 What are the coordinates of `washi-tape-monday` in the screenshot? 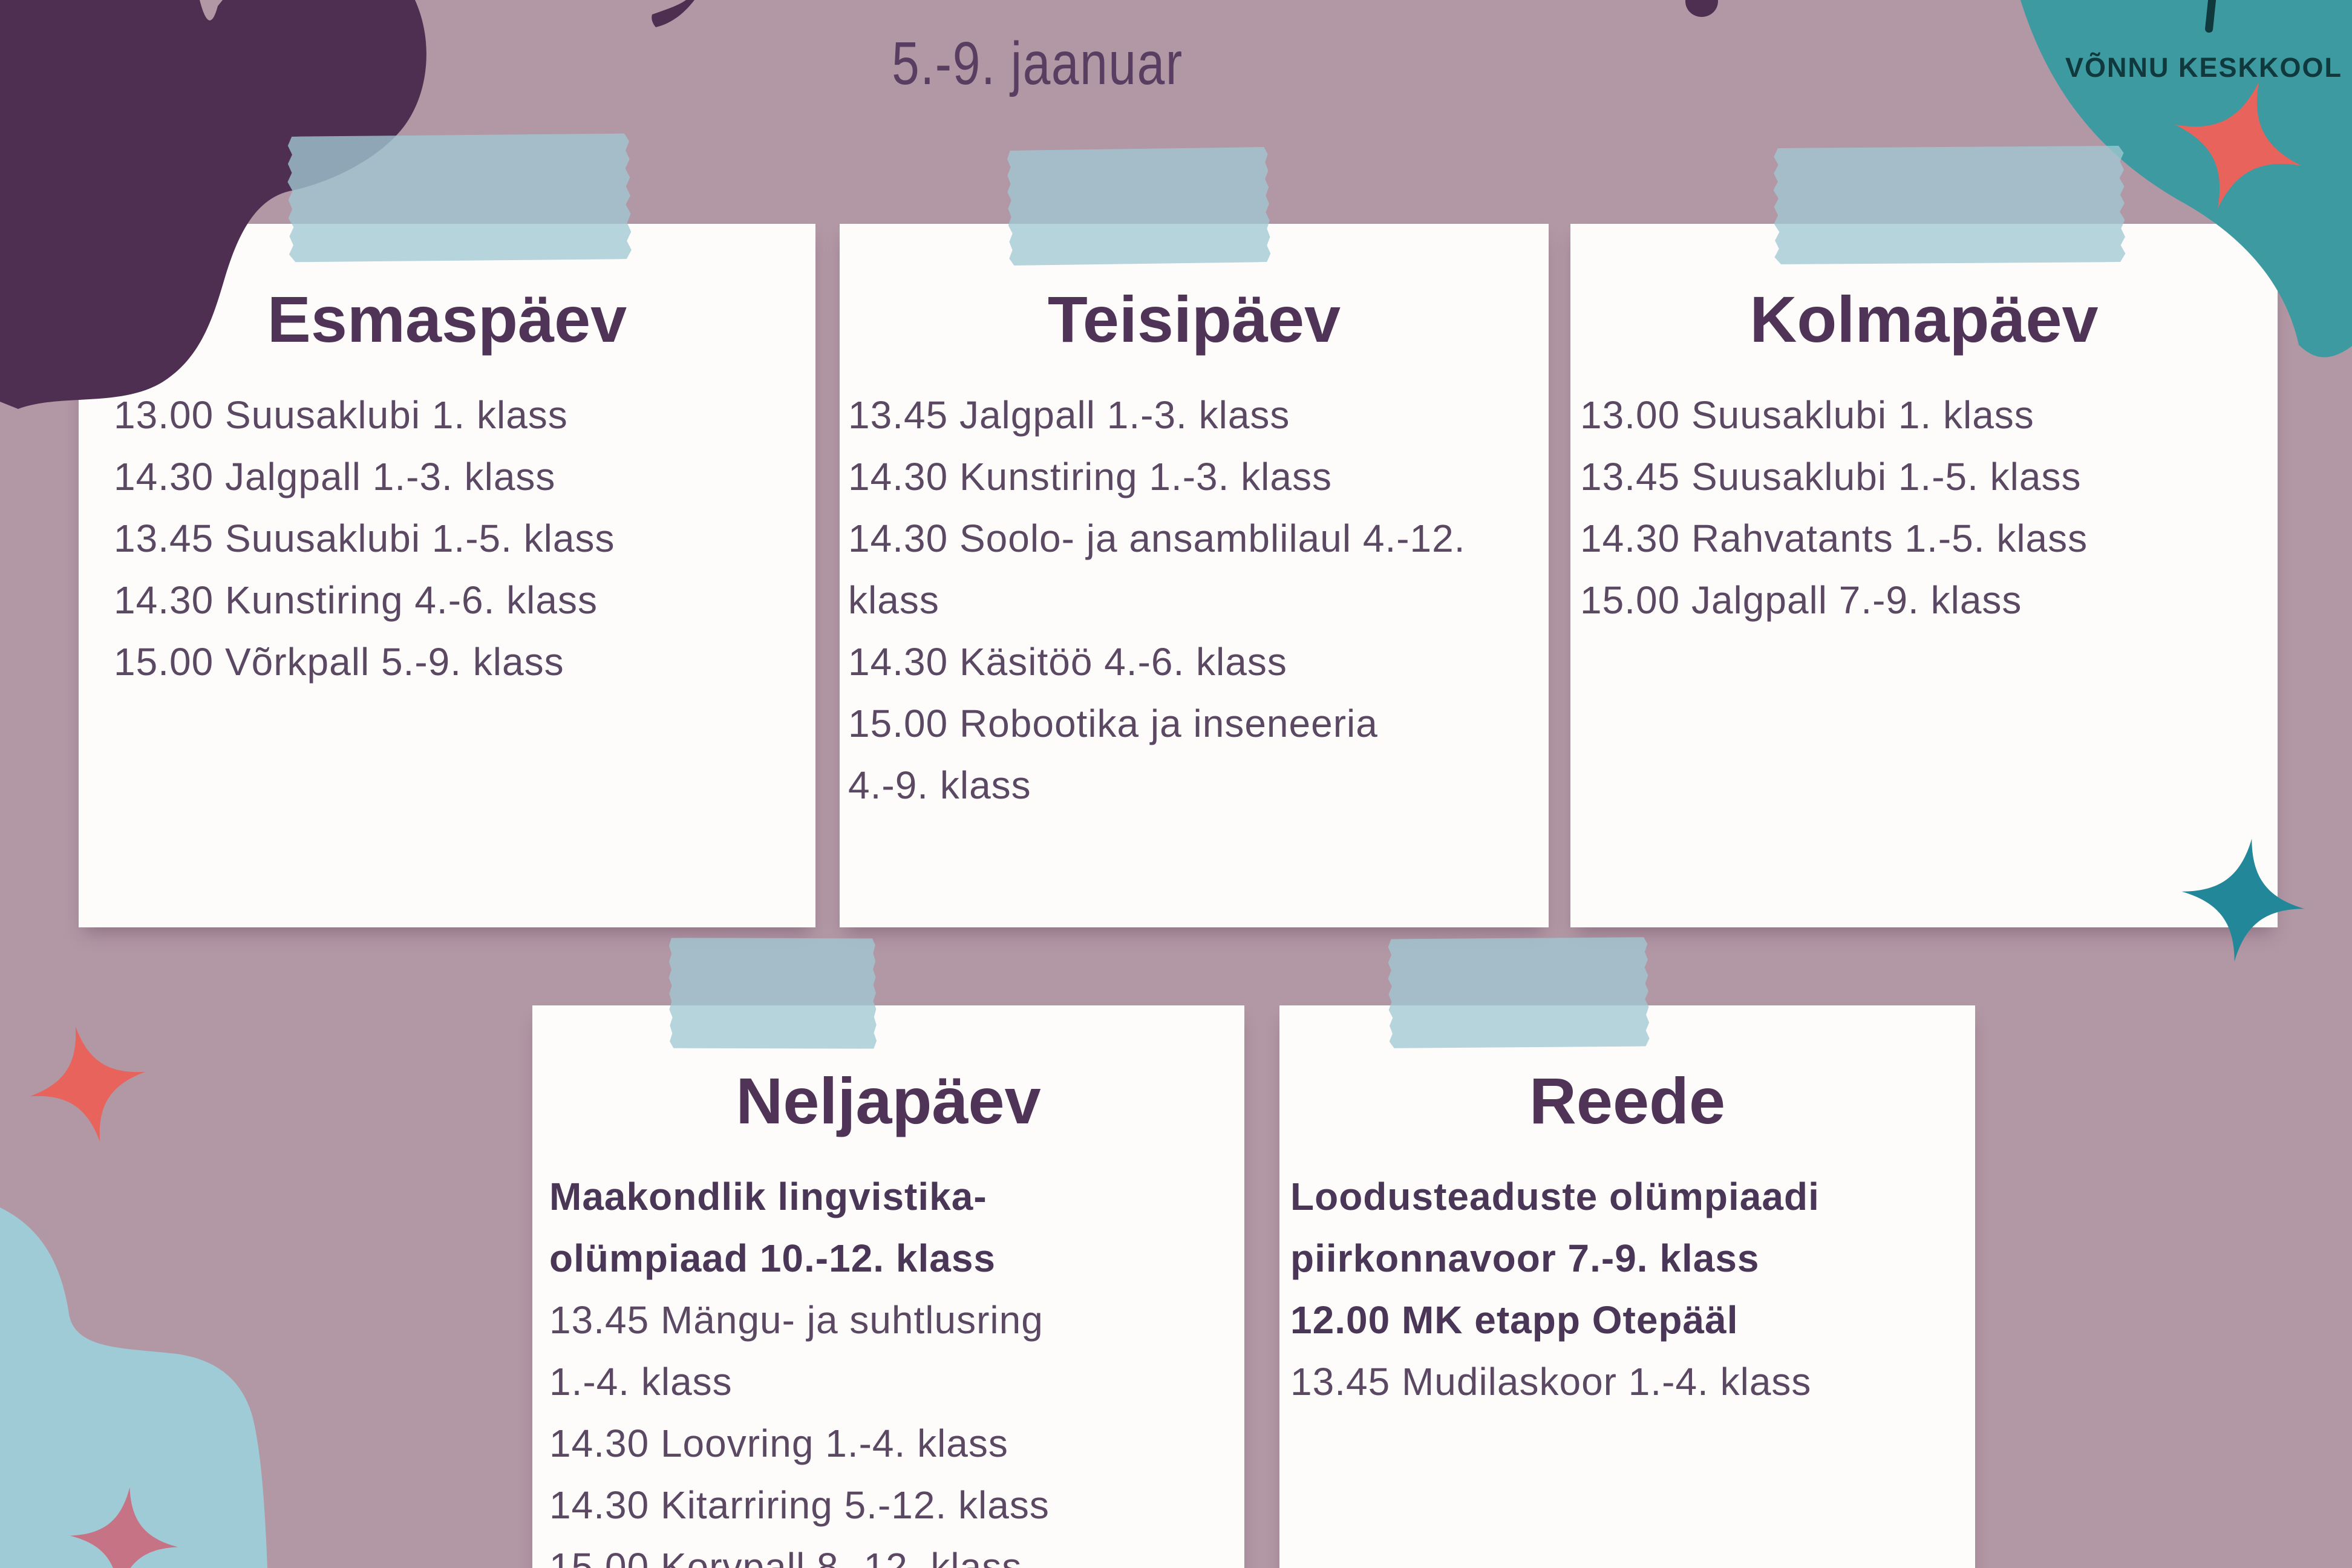 It's located at (459, 197).